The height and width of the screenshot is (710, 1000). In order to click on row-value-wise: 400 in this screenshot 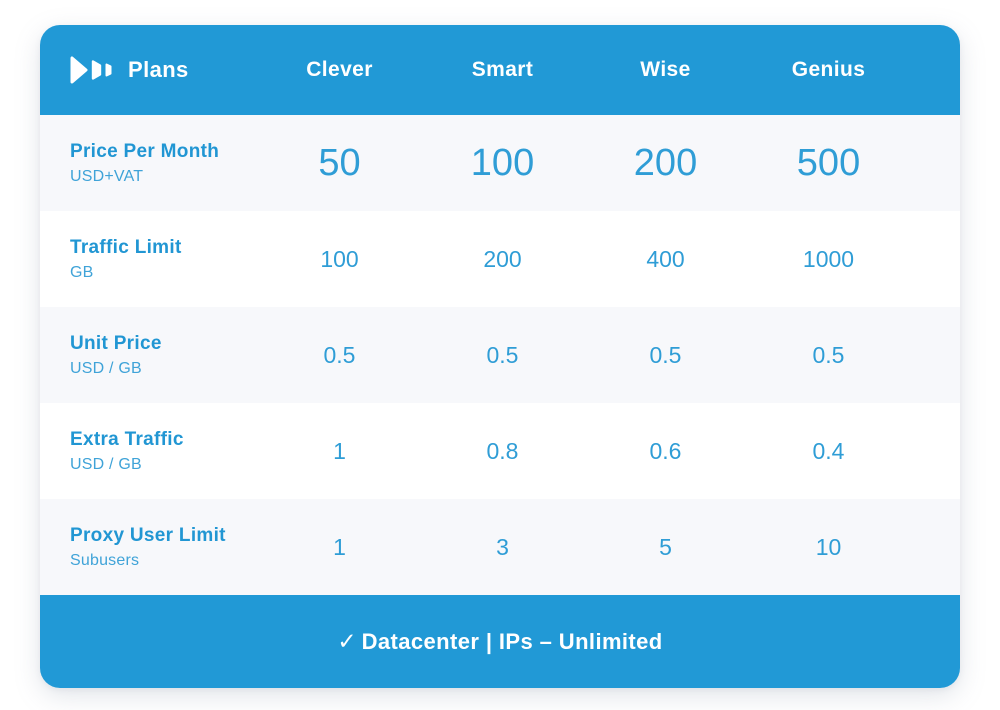, I will do `click(665, 258)`.